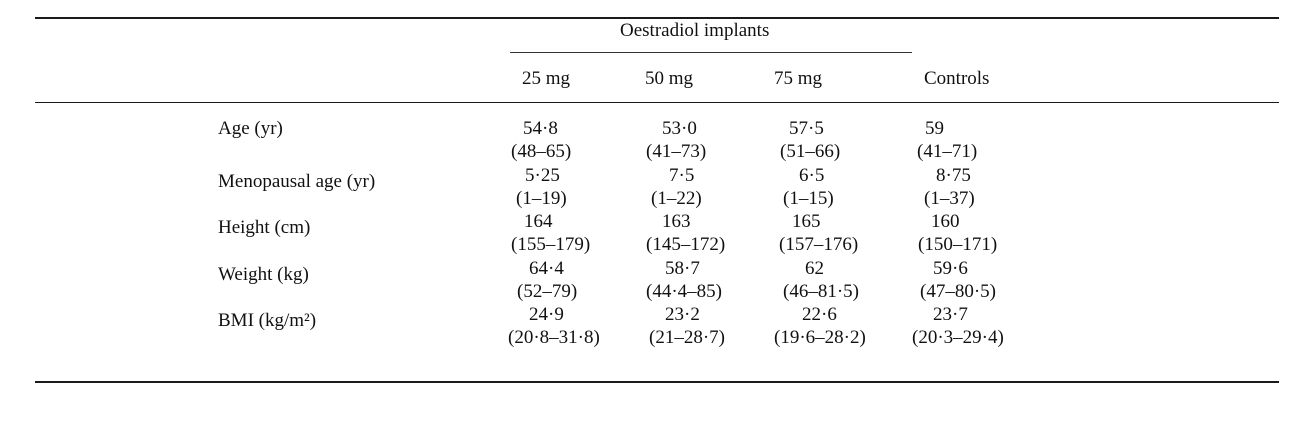 The width and height of the screenshot is (1316, 422). I want to click on column-header-50mg: 50 mg, so click(669, 78).